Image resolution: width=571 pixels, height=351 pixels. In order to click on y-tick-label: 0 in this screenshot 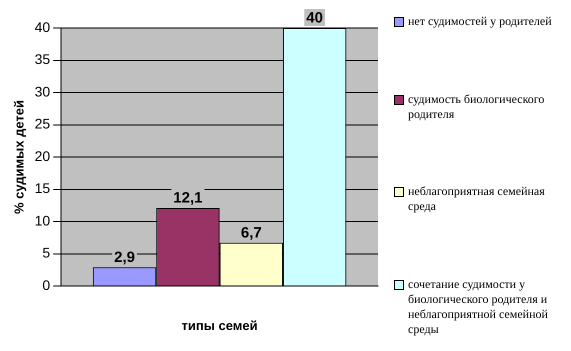, I will do `click(46, 284)`.